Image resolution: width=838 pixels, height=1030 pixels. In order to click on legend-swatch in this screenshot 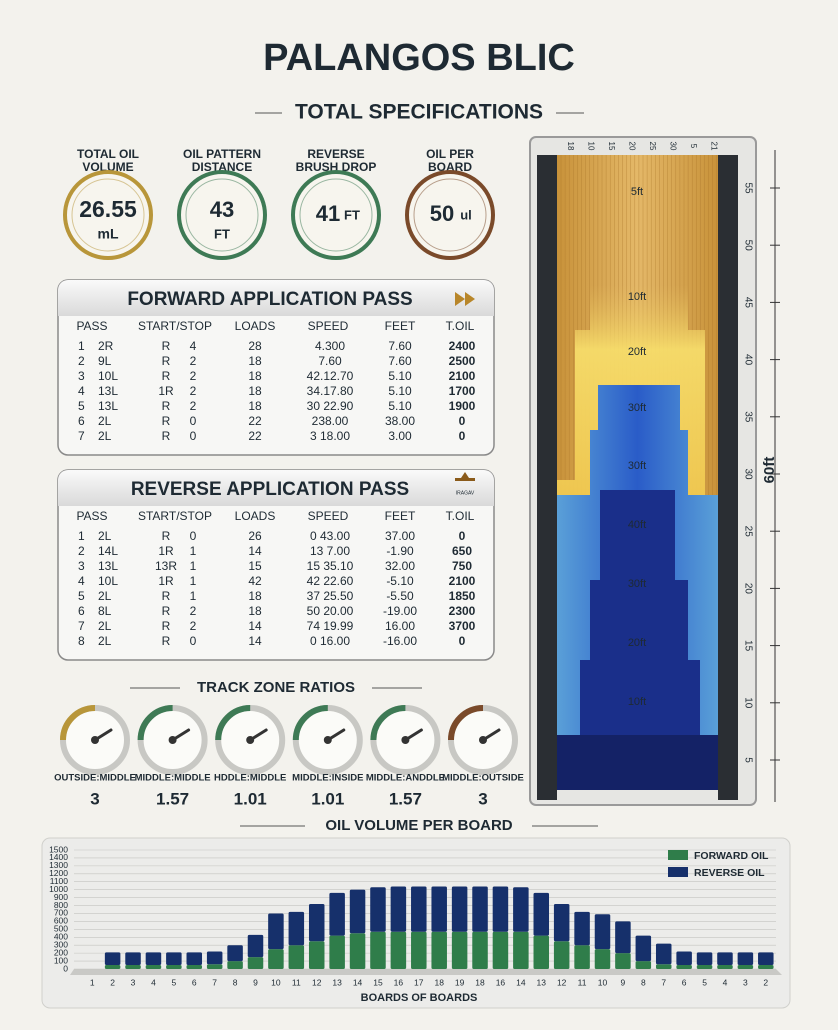, I will do `click(678, 872)`.